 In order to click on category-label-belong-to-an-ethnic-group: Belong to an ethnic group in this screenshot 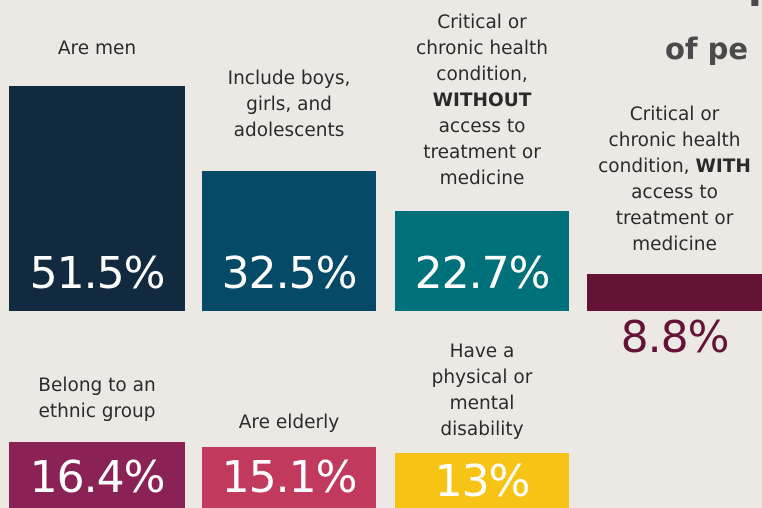, I will do `click(97, 398)`.